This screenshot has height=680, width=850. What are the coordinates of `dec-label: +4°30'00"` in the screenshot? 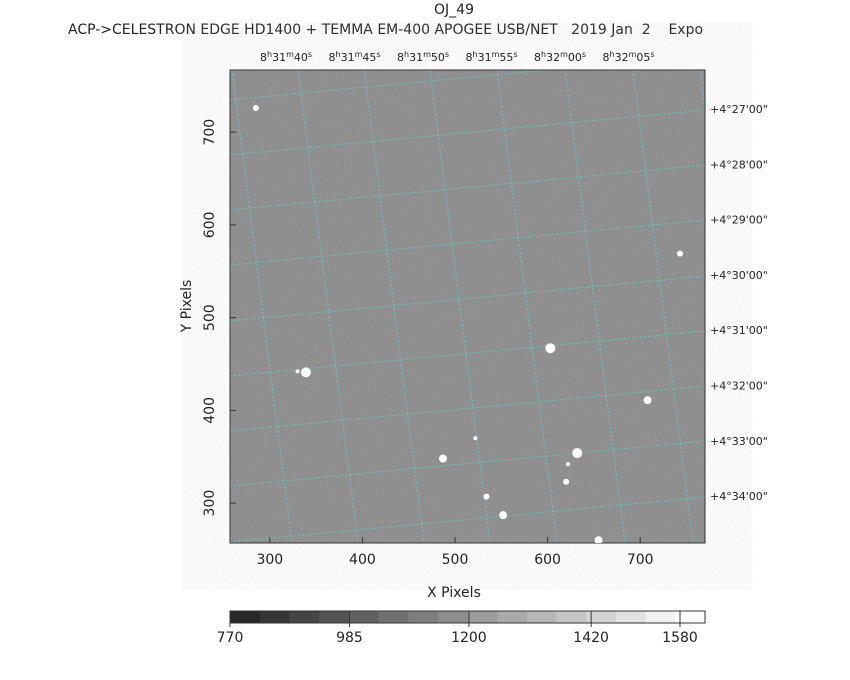 It's located at (739, 275).